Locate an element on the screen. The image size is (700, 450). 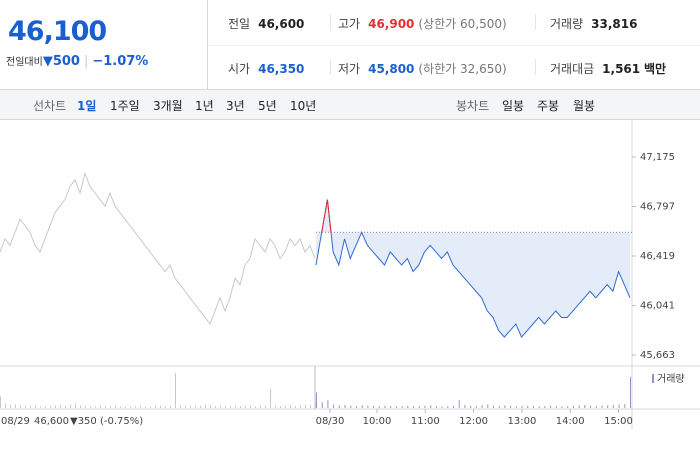
tab: 3개월 is located at coordinates (168, 106).